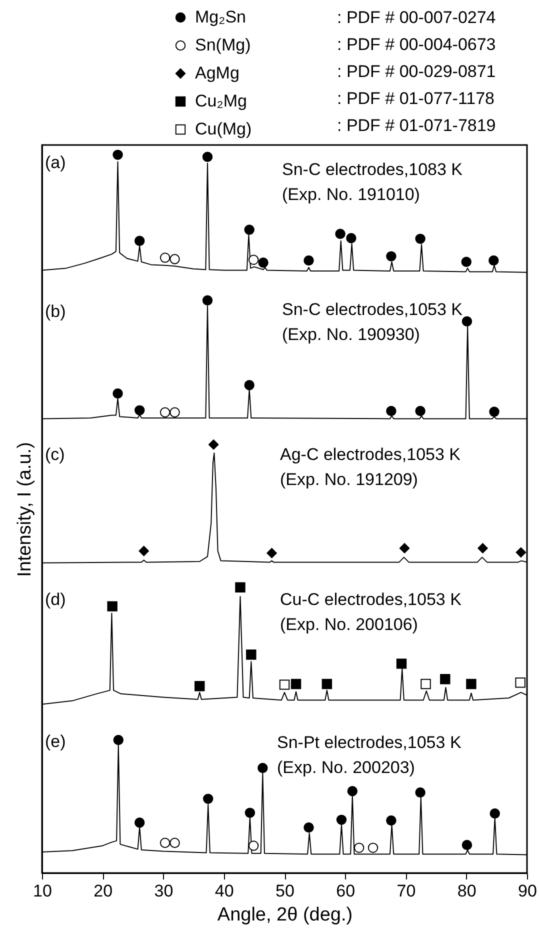 This screenshot has height=934, width=539. I want to click on annotation: Sn-C electrodes,1083 K, so click(373, 169).